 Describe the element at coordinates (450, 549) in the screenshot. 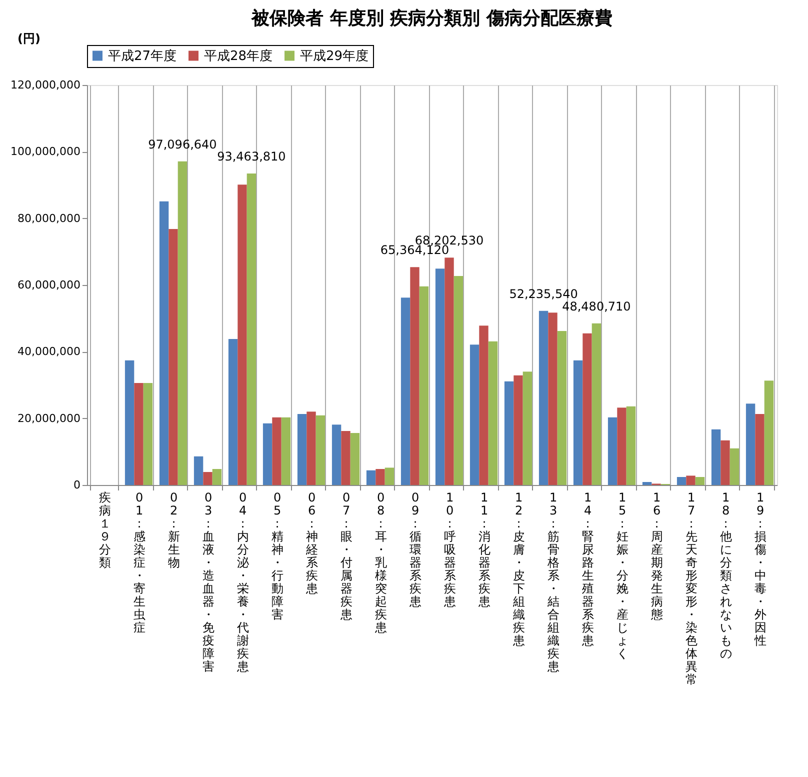

I see `category-label: 10:呼吸器系疾患` at that location.